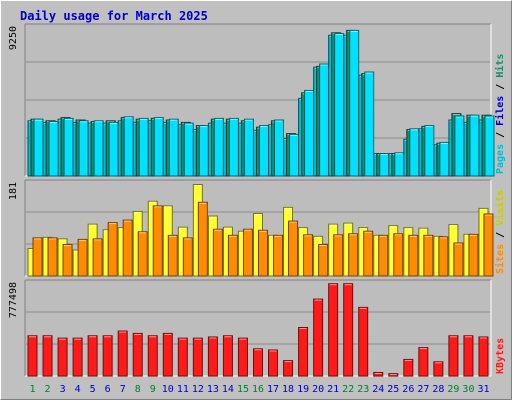 Image resolution: width=512 pixels, height=400 pixels. Describe the element at coordinates (93, 389) in the screenshot. I see `x-label-day-5: 5` at that location.